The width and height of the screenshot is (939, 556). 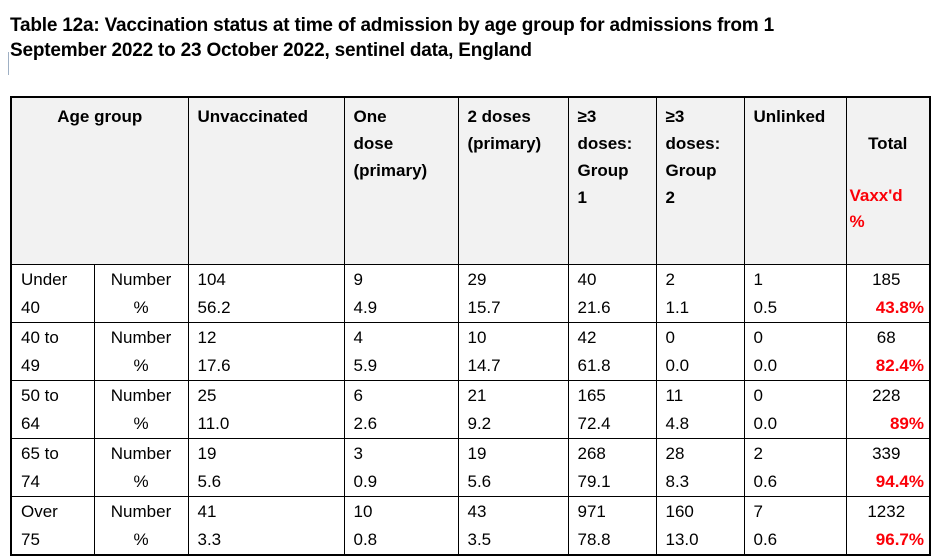 I want to click on two-doses-cell: 21 9.2, so click(x=513, y=409).